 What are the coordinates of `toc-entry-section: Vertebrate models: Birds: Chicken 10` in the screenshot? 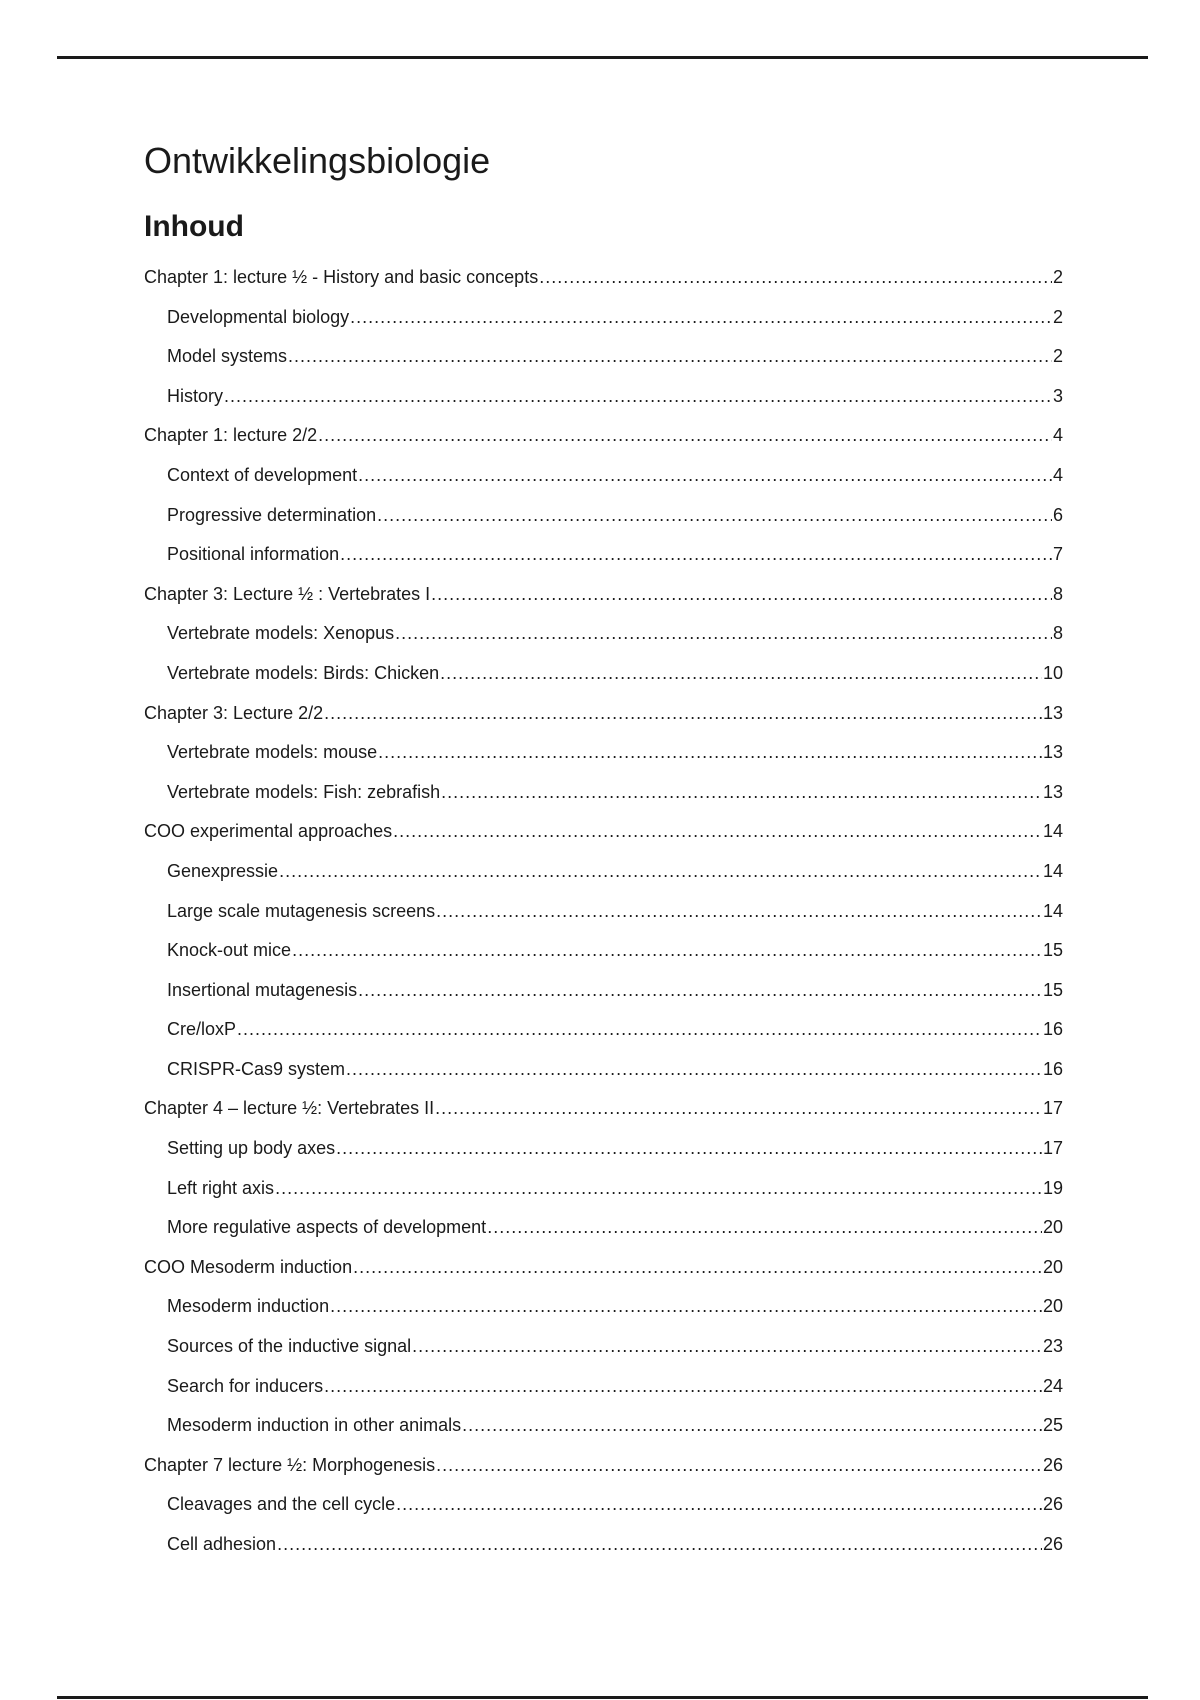 It's located at (603, 679).